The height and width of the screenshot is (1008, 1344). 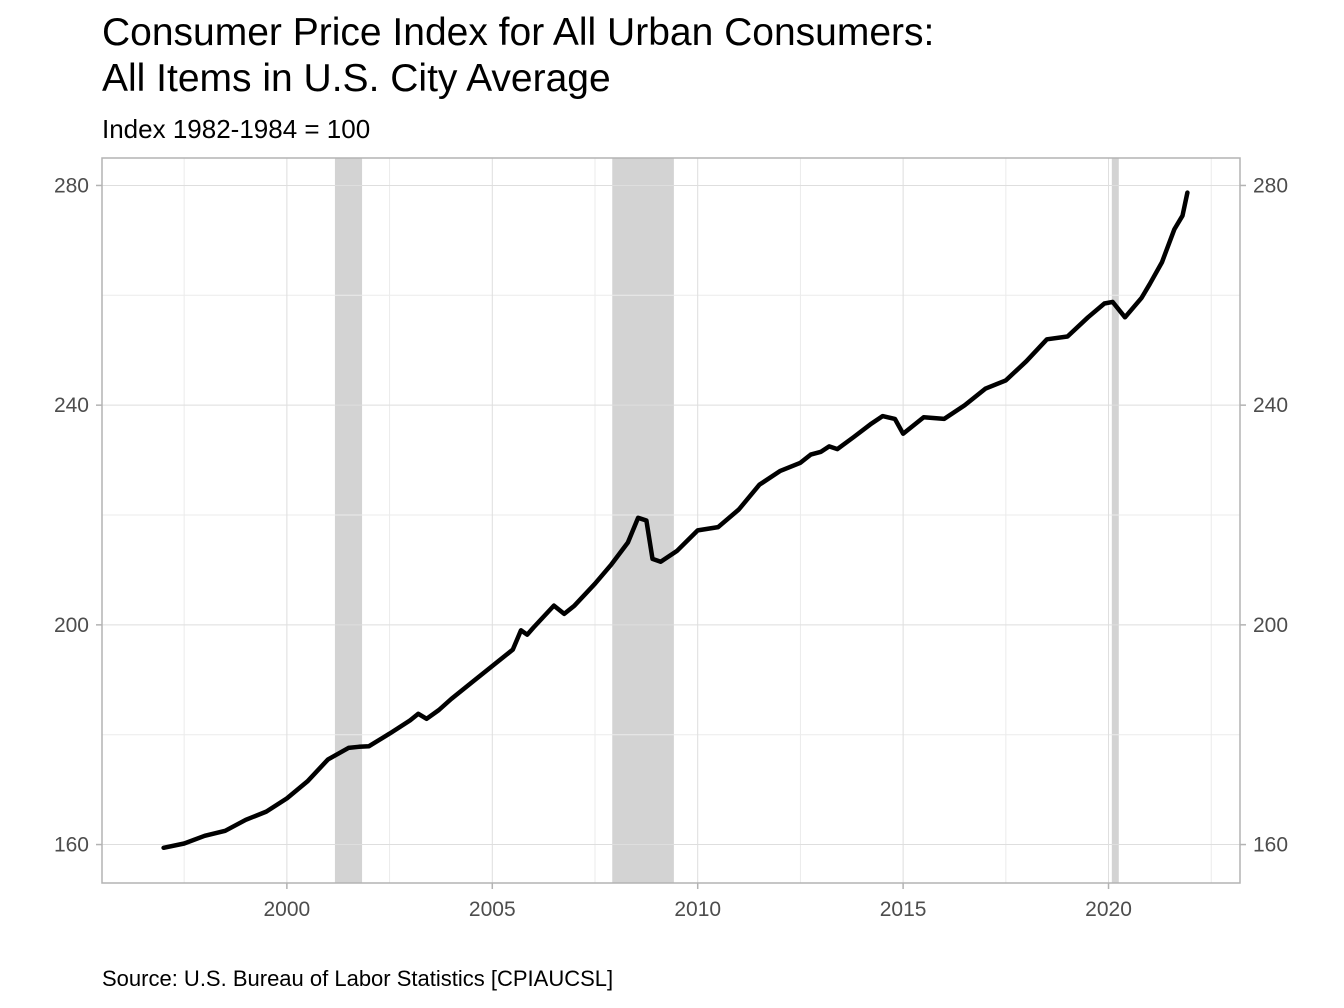 I want to click on x-tick-label: 2000, so click(x=287, y=909).